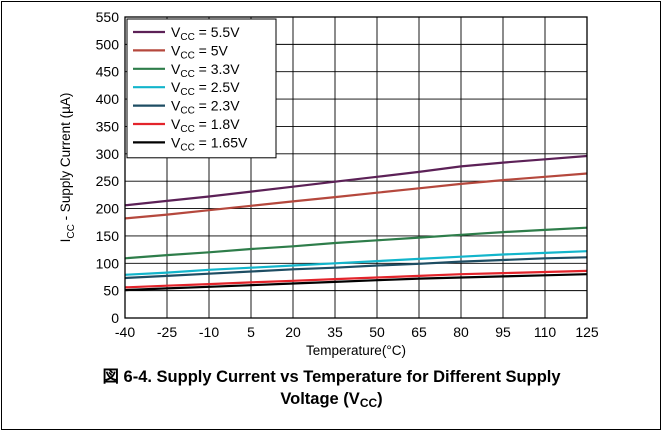  Describe the element at coordinates (251, 332) in the screenshot. I see `x-tick-label: 5` at that location.